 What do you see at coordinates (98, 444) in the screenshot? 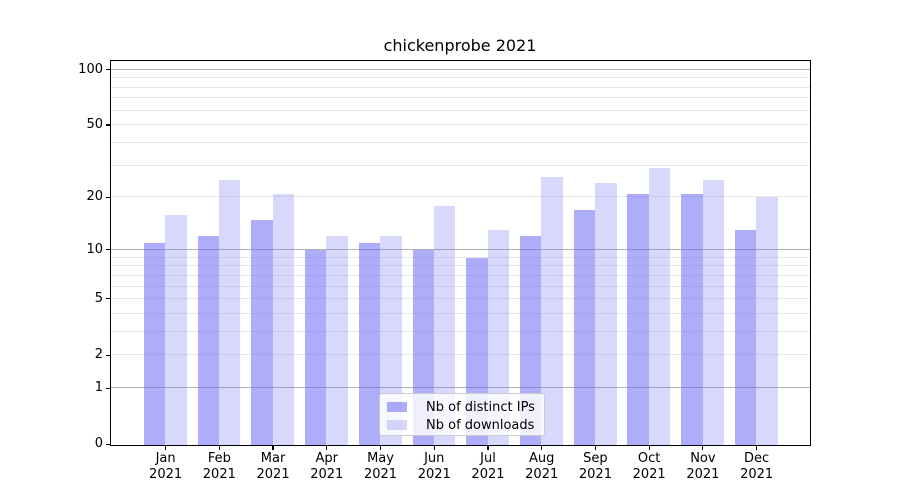
I see `y-tick-label: 0` at bounding box center [98, 444].